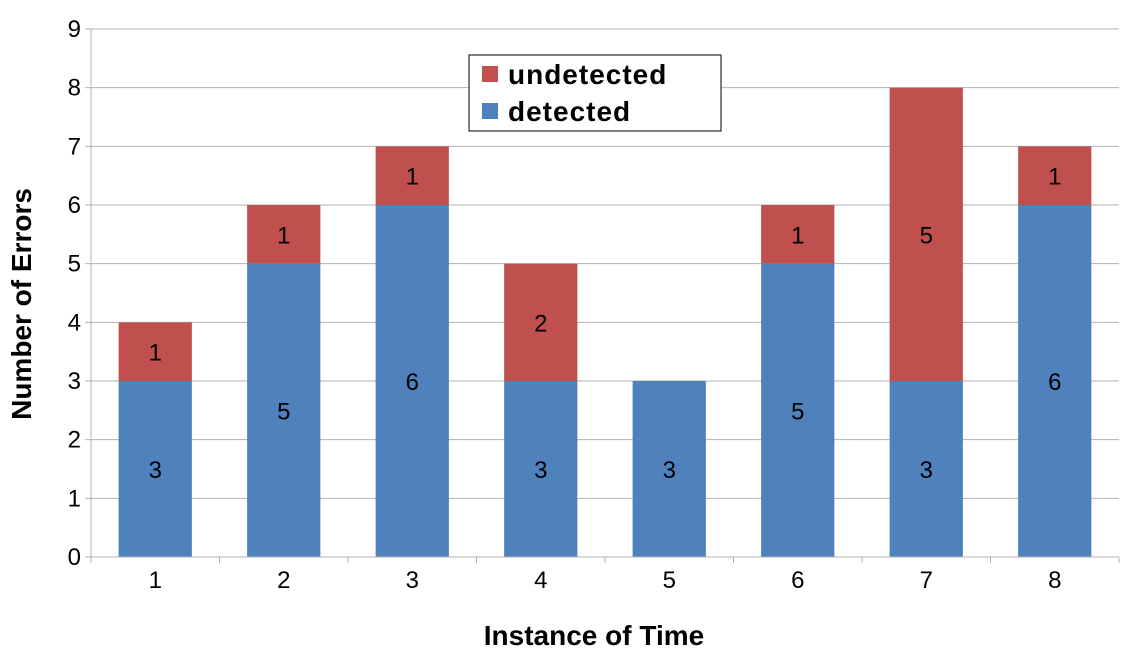 This screenshot has height=671, width=1137. What do you see at coordinates (74, 498) in the screenshot?
I see `y-tick-label: 1` at bounding box center [74, 498].